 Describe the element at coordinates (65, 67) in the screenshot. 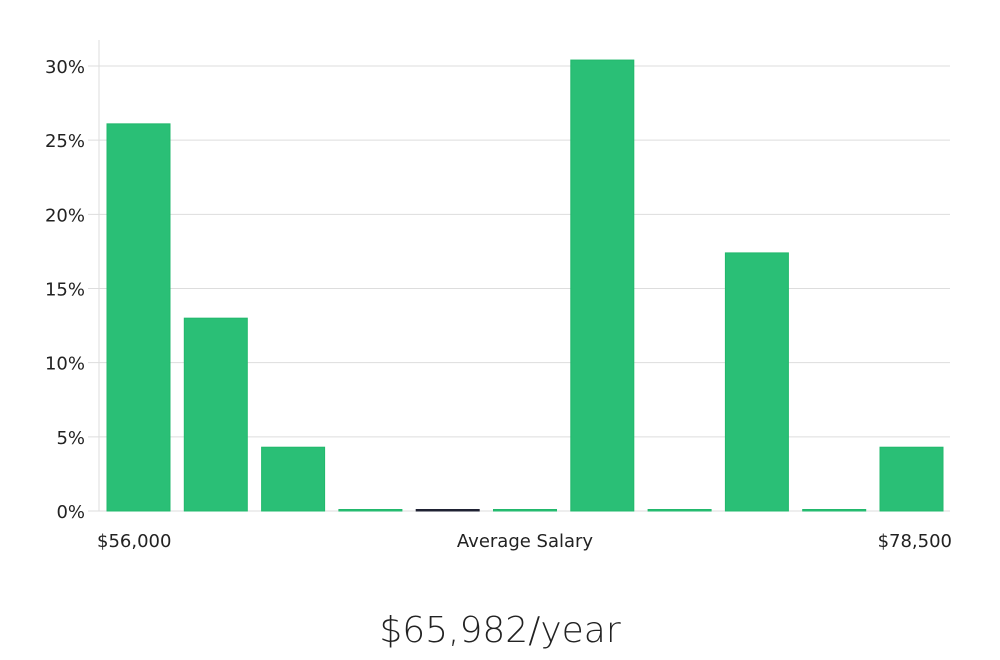

I see `y-tick-label: 30%` at that location.